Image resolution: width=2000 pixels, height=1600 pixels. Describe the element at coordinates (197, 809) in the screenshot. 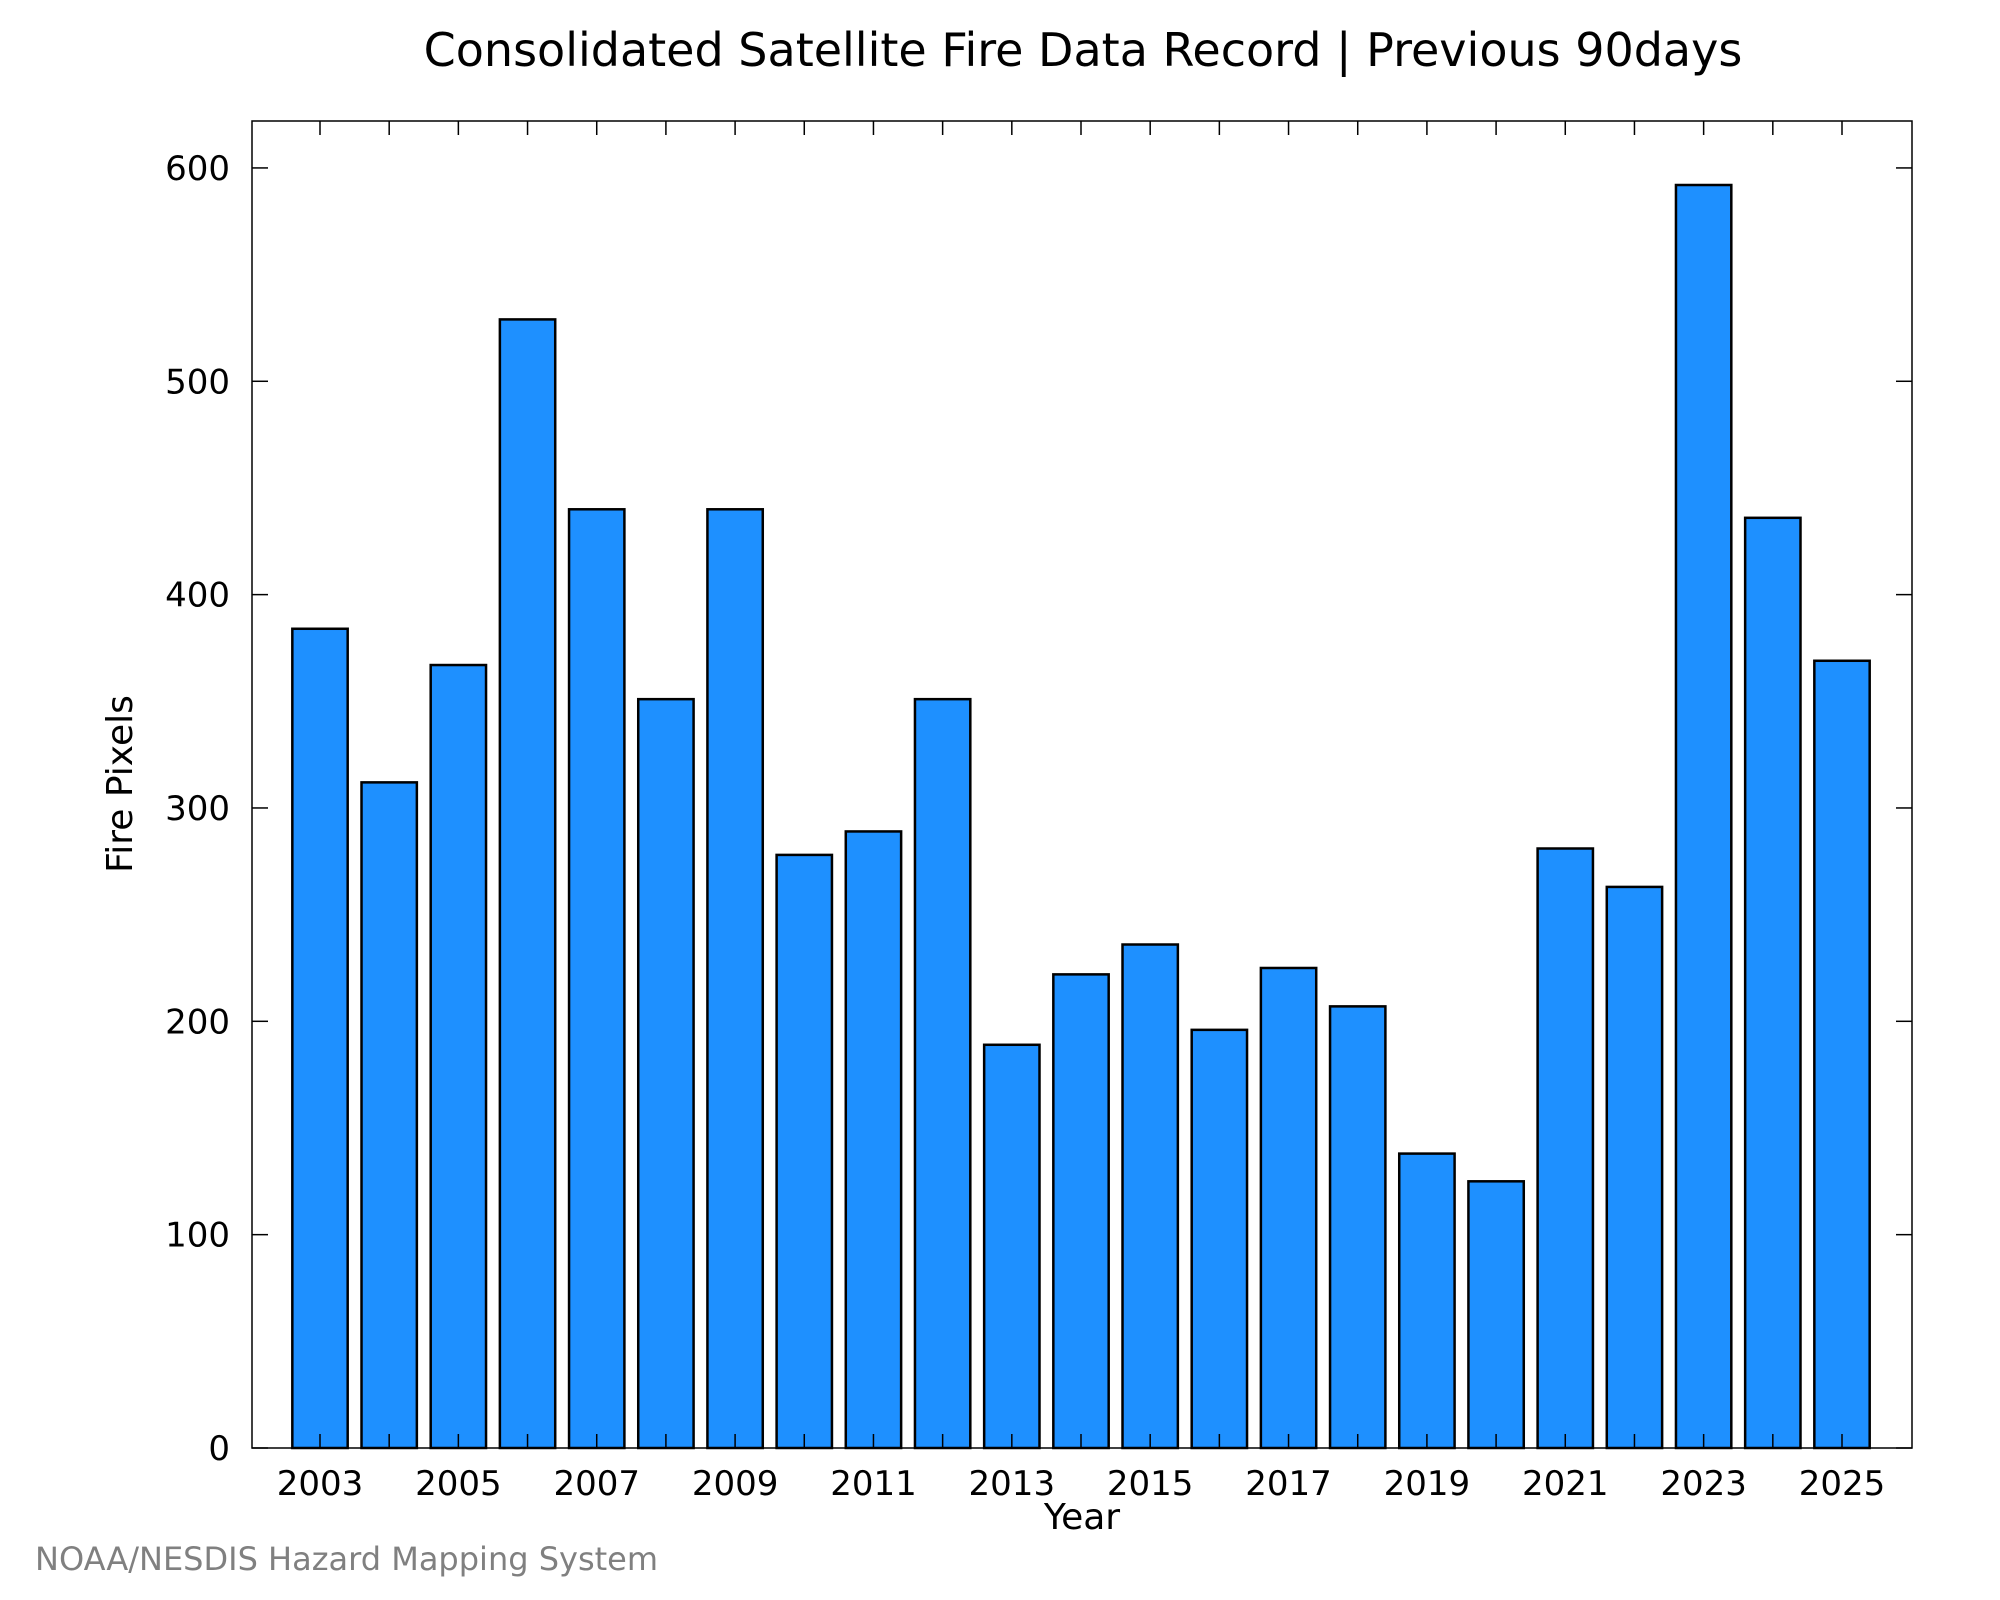

I see `y-tick-label: 300` at that location.